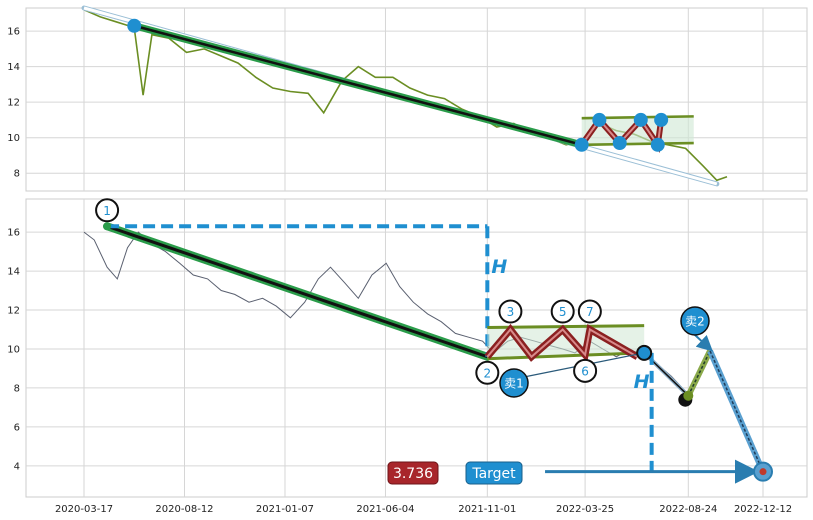 Image resolution: width=813 pixels, height=520 pixels. I want to click on target-value-box, so click(413, 473).